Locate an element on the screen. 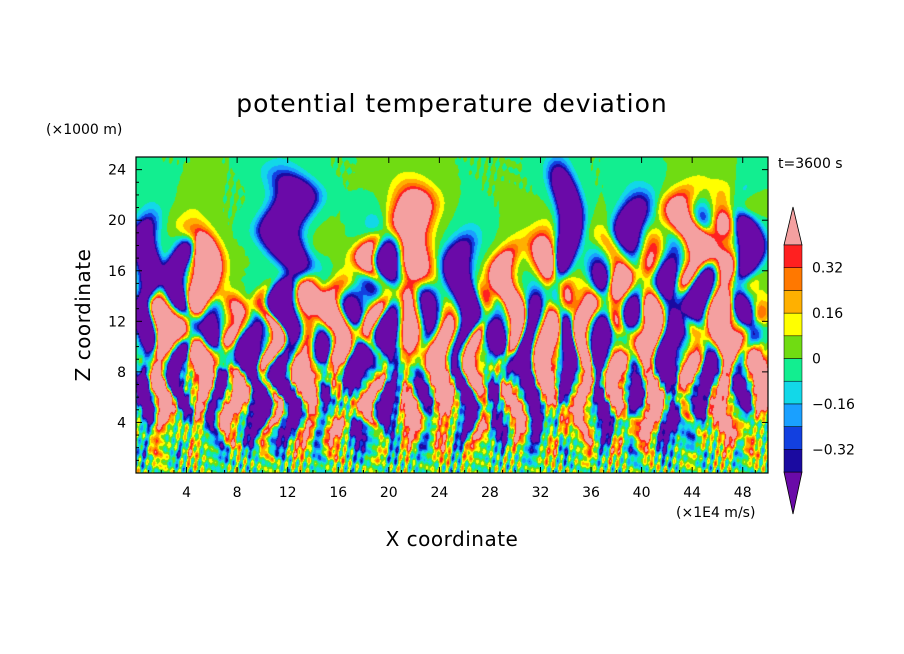 This screenshot has height=654, width=904. y-tick-label: 20 is located at coordinates (117, 221).